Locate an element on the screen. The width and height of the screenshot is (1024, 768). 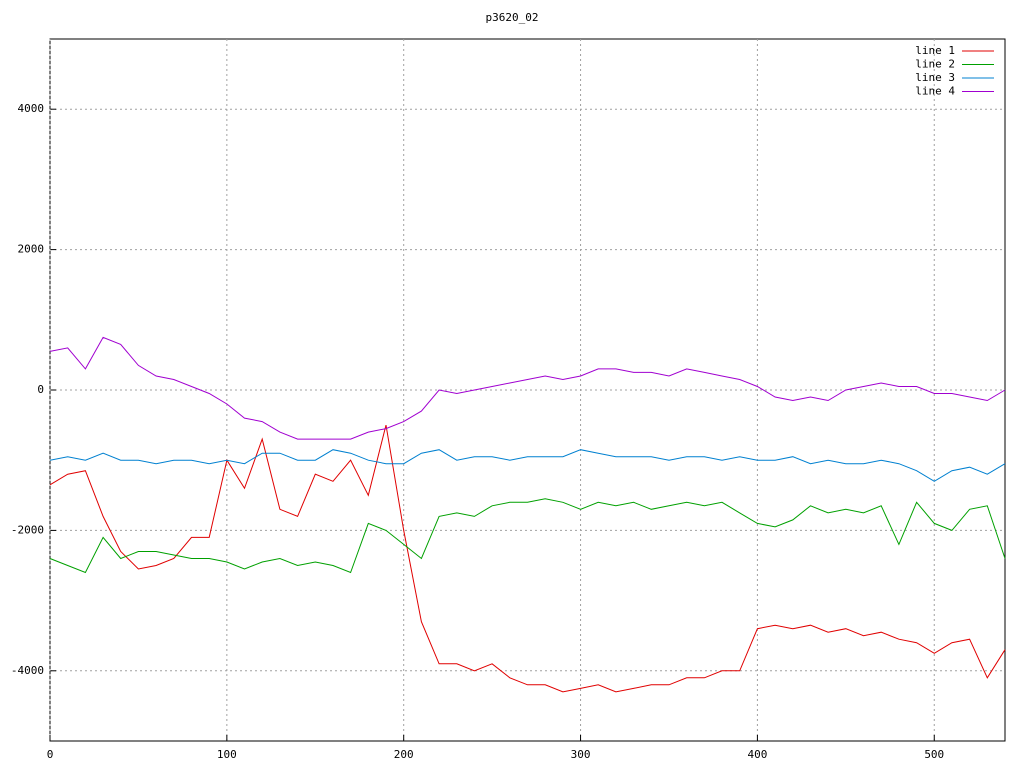
y-tick-label: -4000 is located at coordinates (27, 670).